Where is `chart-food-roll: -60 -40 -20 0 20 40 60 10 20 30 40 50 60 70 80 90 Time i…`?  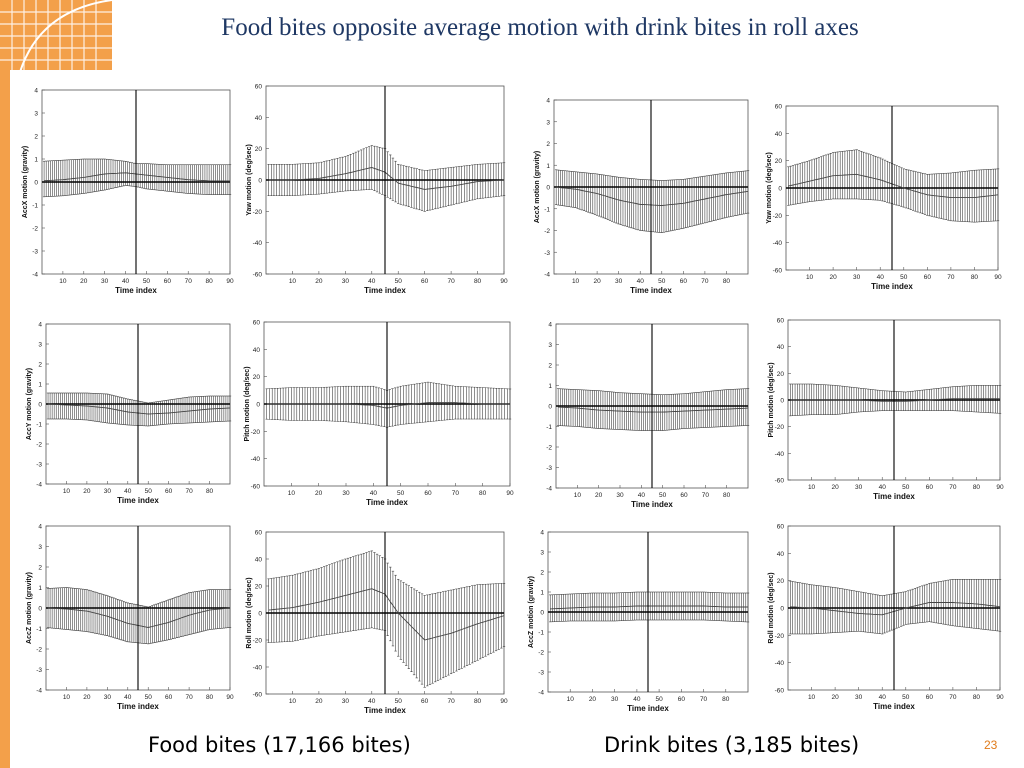
chart-food-roll: -60 -40 -20 0 20 40 60 10 20 30 40 50 60 70 80 90 Time i… is located at coordinates (375, 625).